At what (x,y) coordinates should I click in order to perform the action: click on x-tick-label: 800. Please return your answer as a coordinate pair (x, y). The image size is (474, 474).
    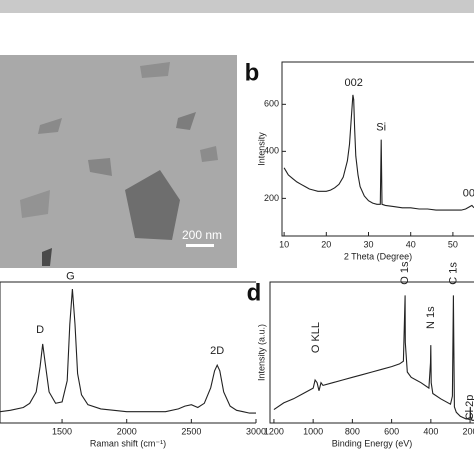
    Looking at the image, I should click on (352, 431).